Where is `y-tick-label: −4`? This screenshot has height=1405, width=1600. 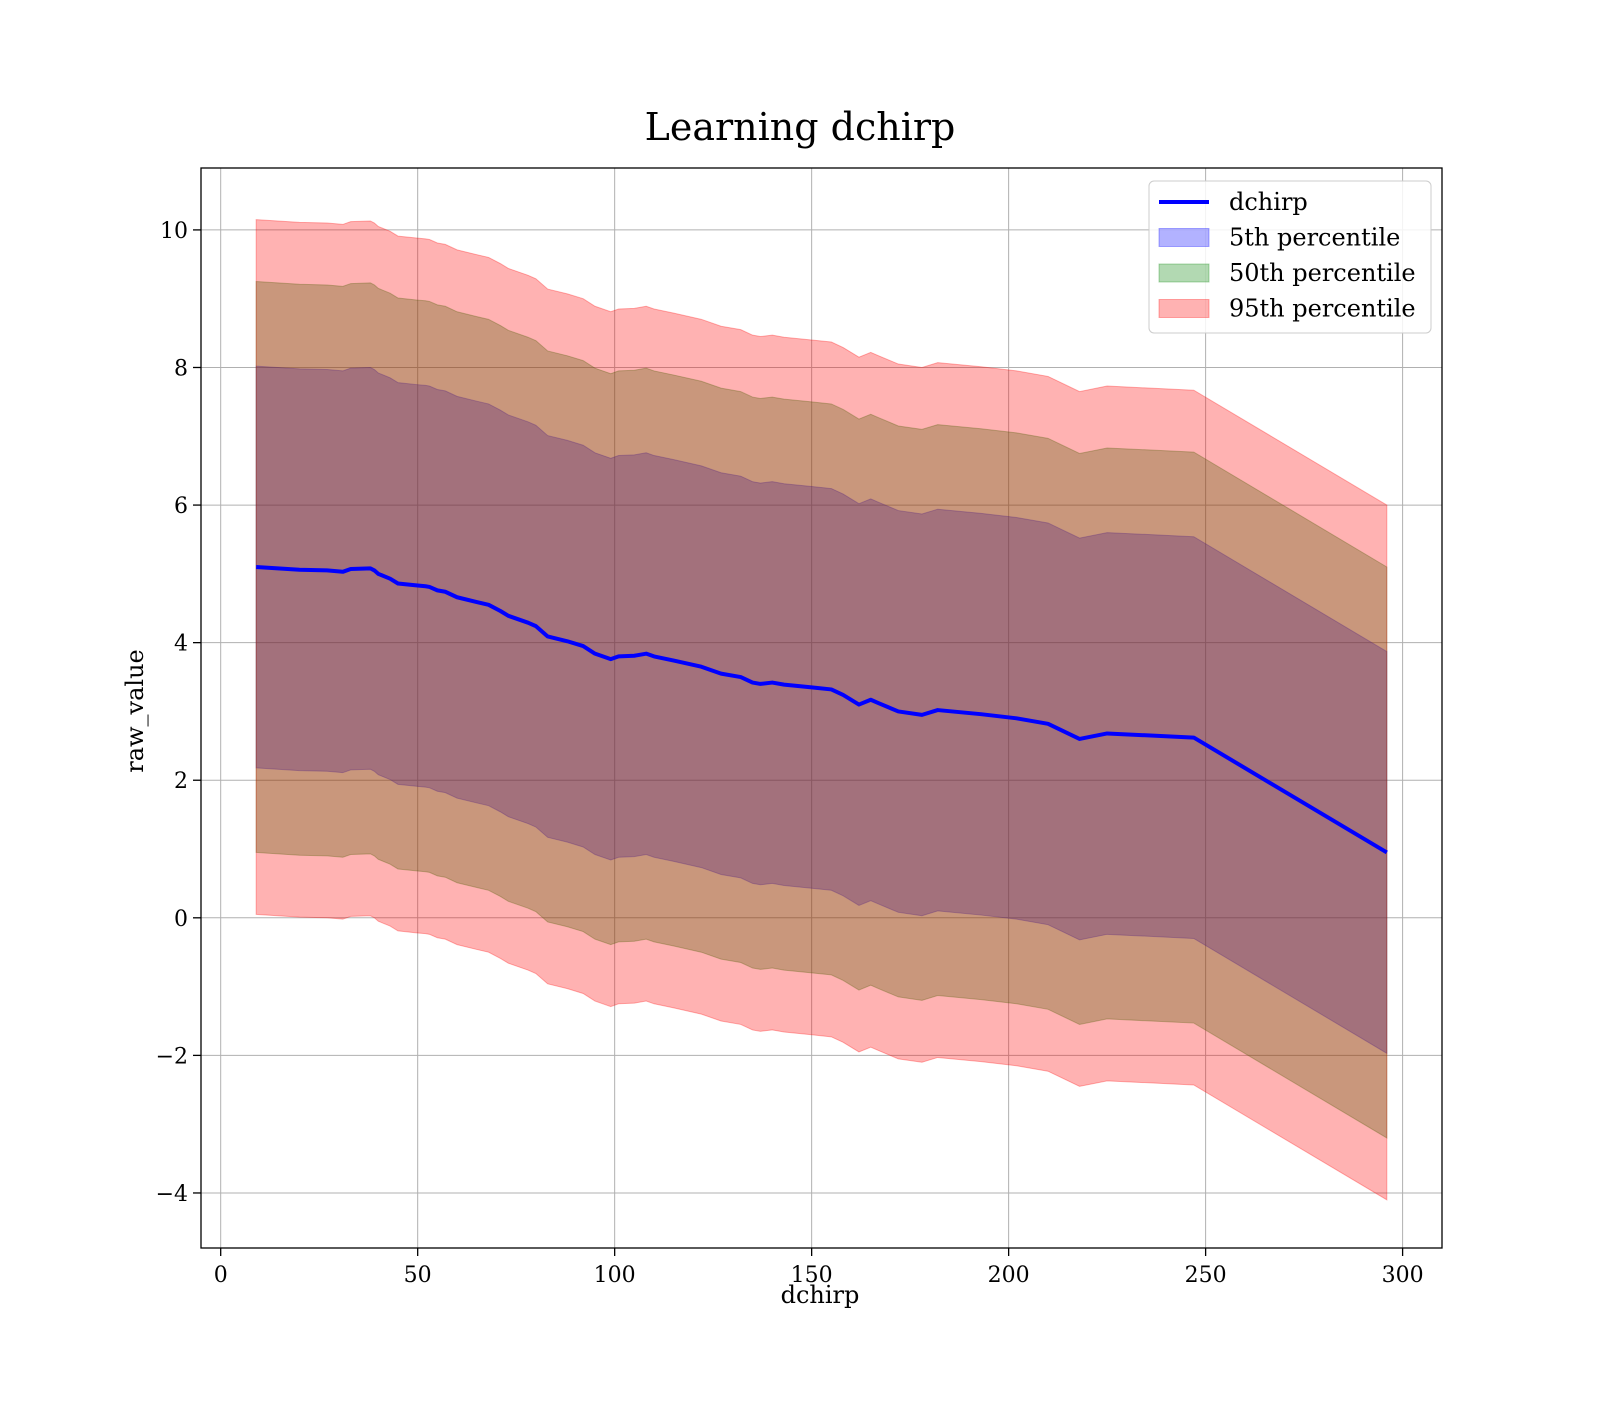
y-tick-label: −4 is located at coordinates (172, 1194).